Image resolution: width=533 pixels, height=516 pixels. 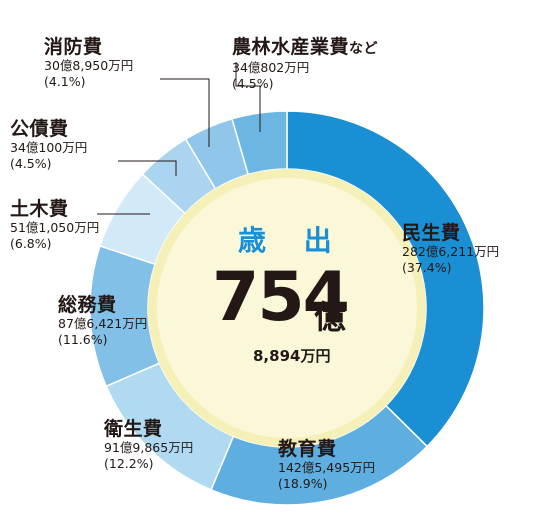 I want to click on center-total-unit: 億, so click(x=330, y=317).